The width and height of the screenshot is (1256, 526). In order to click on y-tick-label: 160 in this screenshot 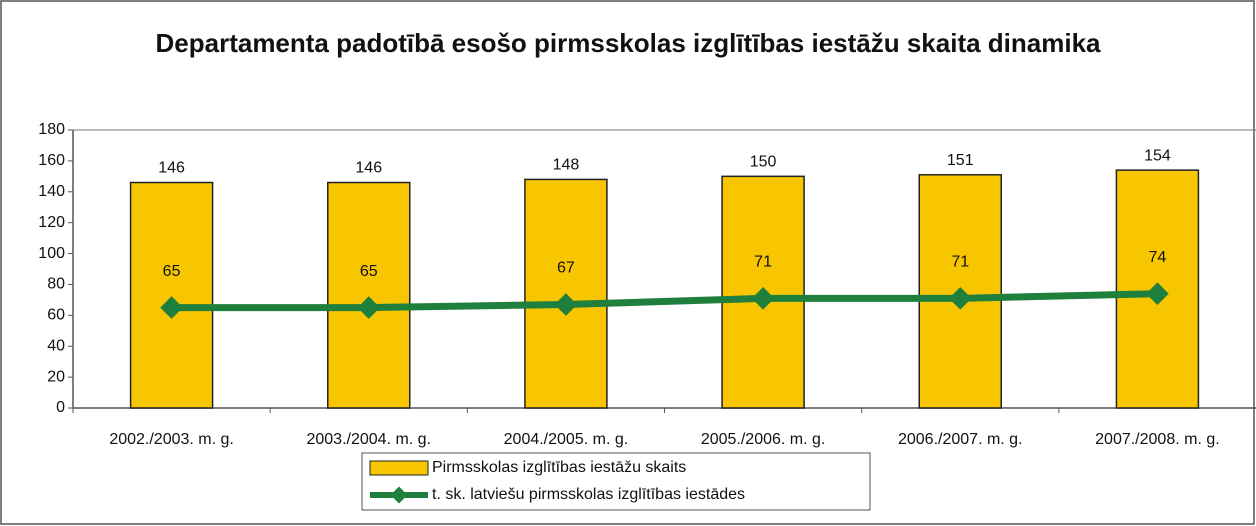, I will do `click(51, 160)`.